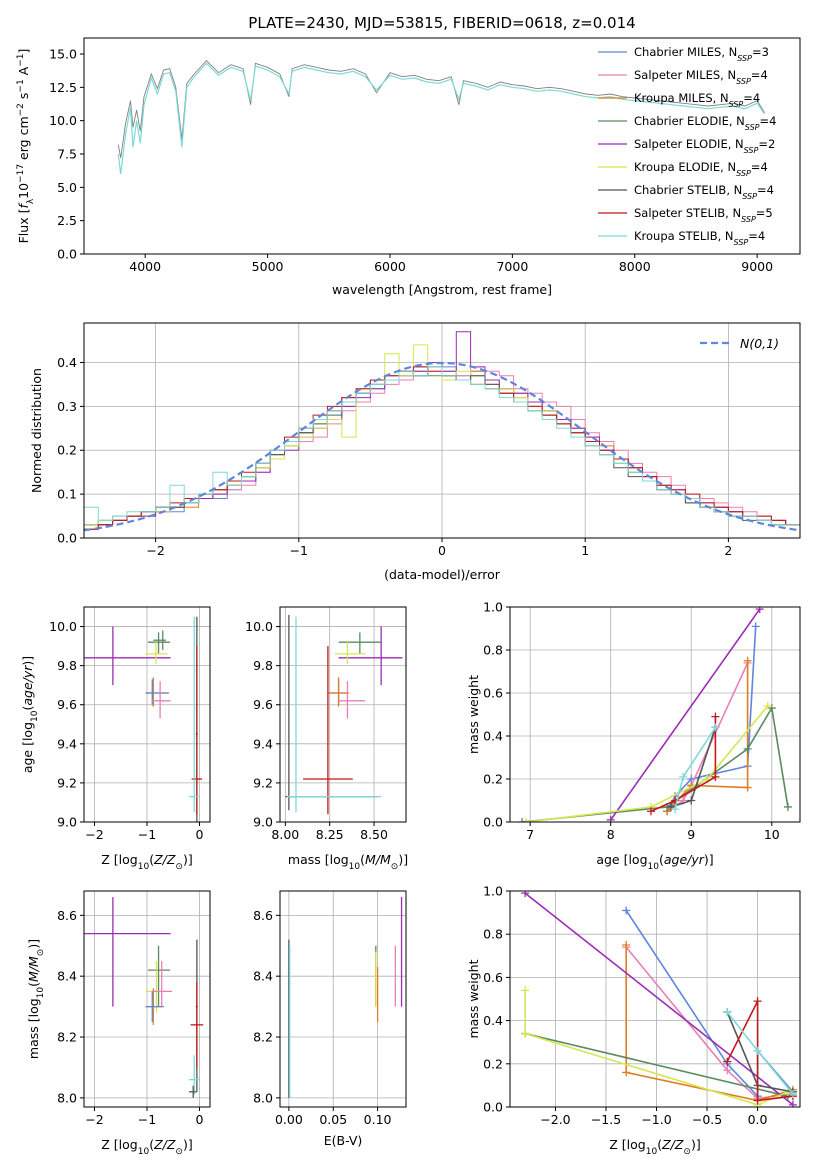  Describe the element at coordinates (326, 724) in the screenshot. I see `age-vs-mass-axes: 8.00 8.25 8.50 9.0 9.2 9.4 9.6 9.8 10.0` at that location.